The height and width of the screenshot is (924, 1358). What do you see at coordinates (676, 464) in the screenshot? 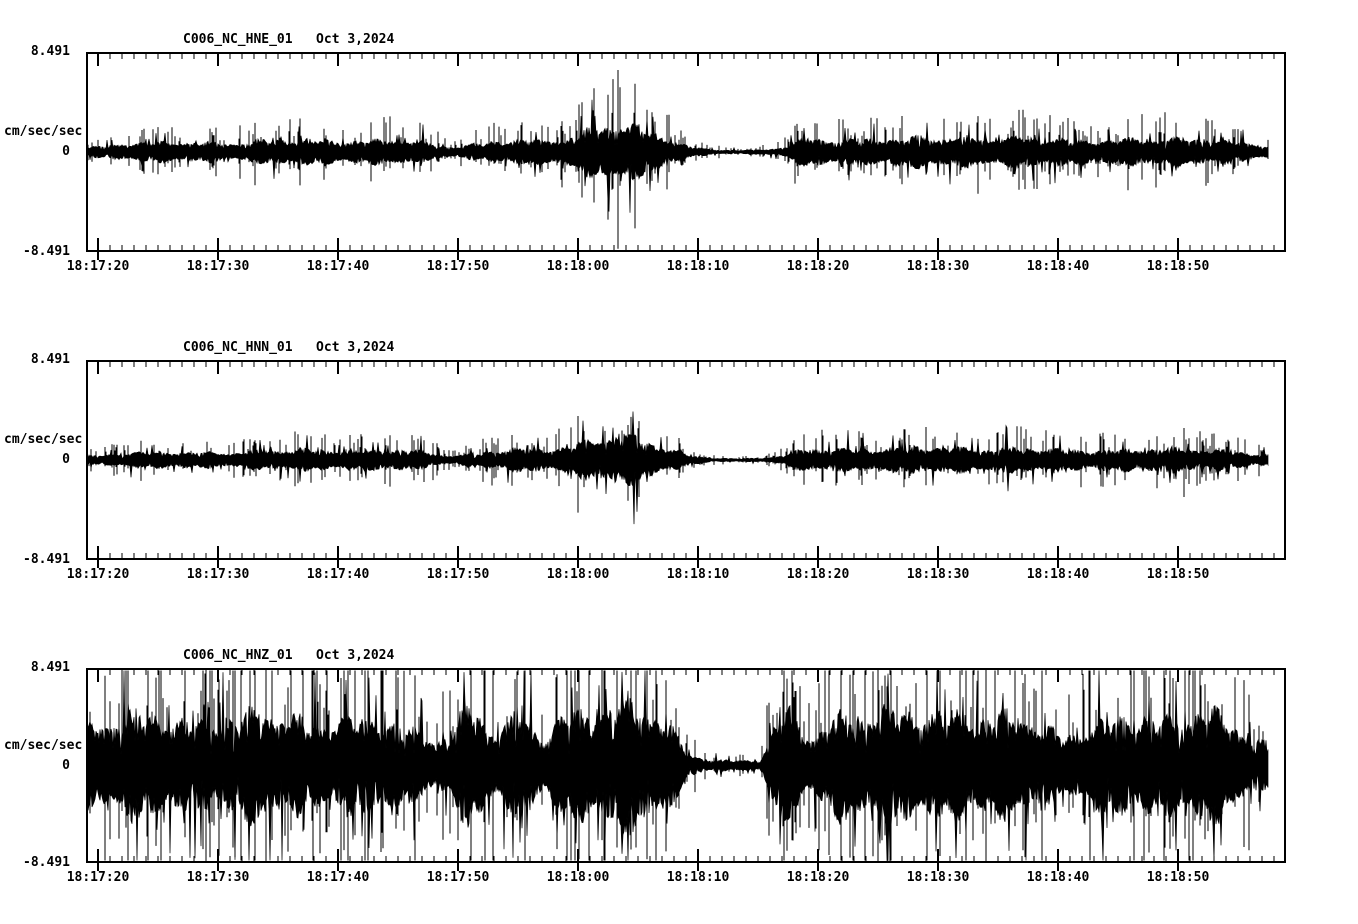
I see `waveform-spikes` at bounding box center [676, 464].